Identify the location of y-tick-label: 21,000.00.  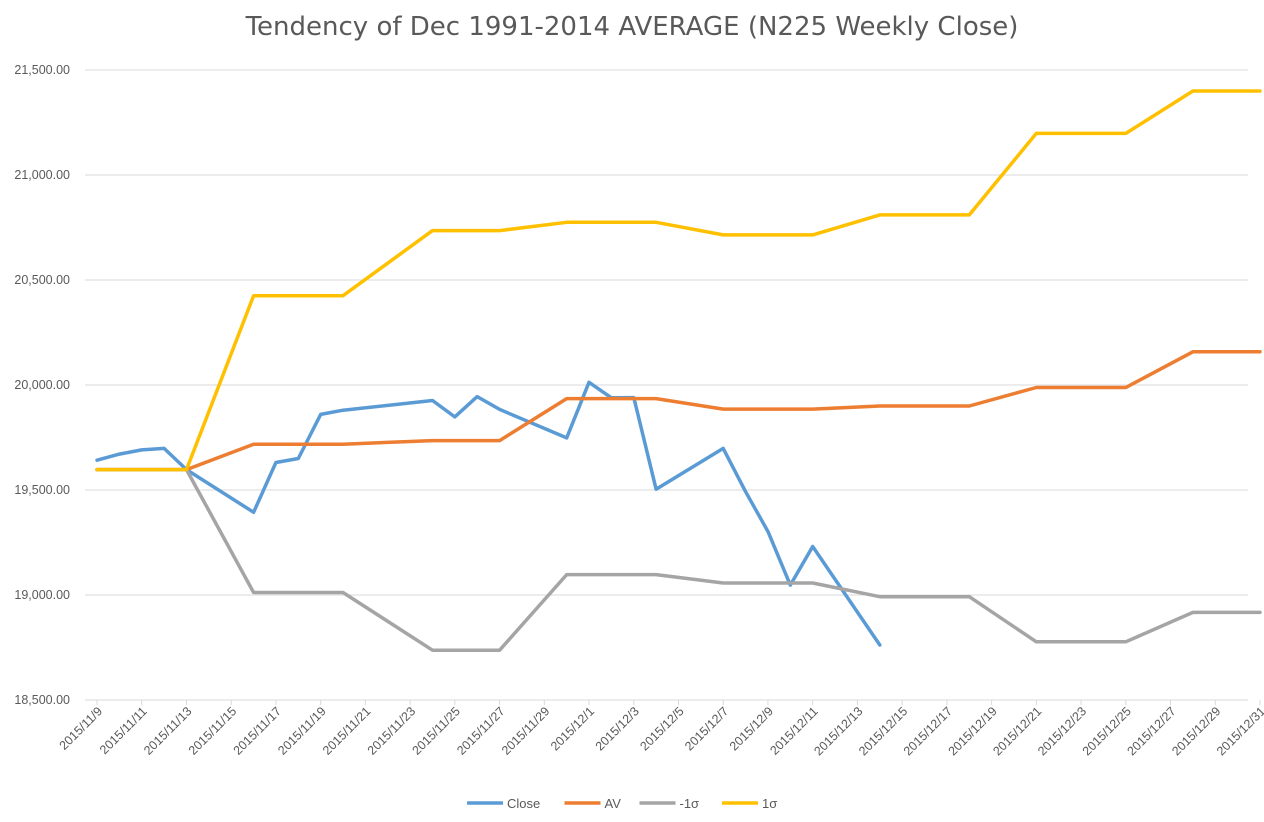
(42, 175).